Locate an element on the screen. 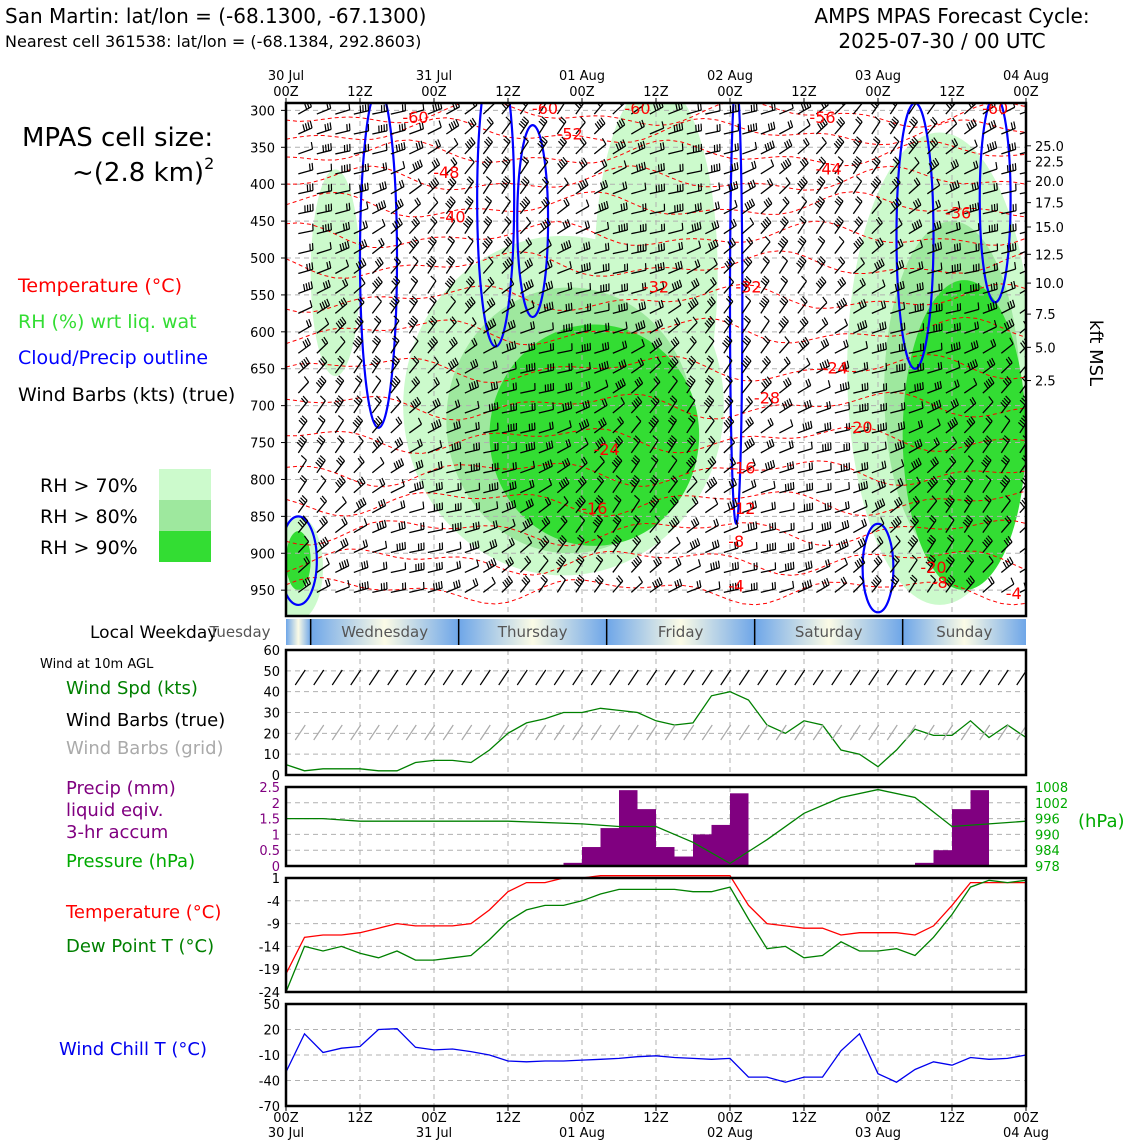 Image resolution: width=1140 pixels, height=1140 pixels. surface-wind-barb-grid is located at coordinates (948, 732).